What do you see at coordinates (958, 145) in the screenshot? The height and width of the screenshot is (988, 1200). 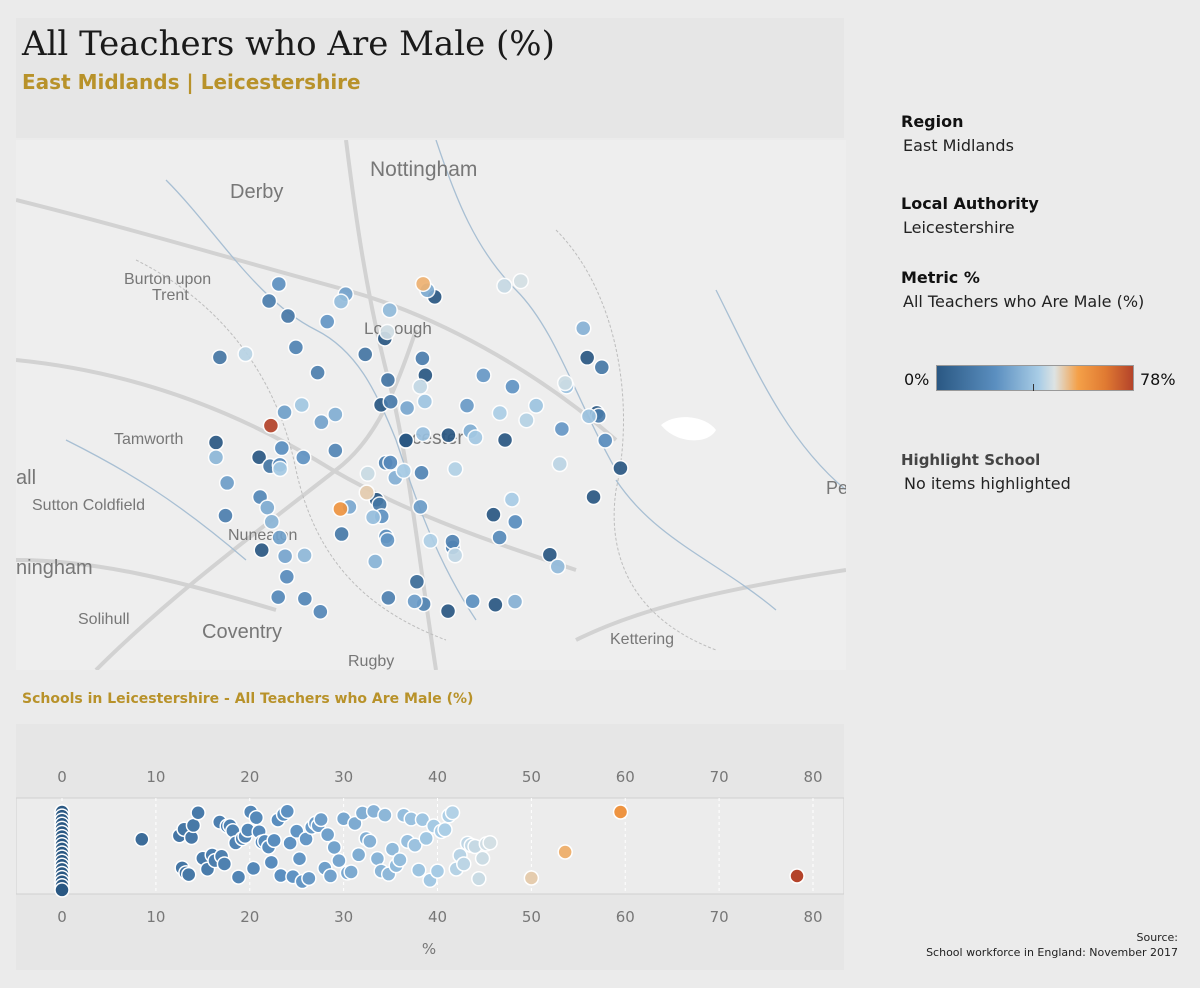 I see `region-value: East Midlands` at bounding box center [958, 145].